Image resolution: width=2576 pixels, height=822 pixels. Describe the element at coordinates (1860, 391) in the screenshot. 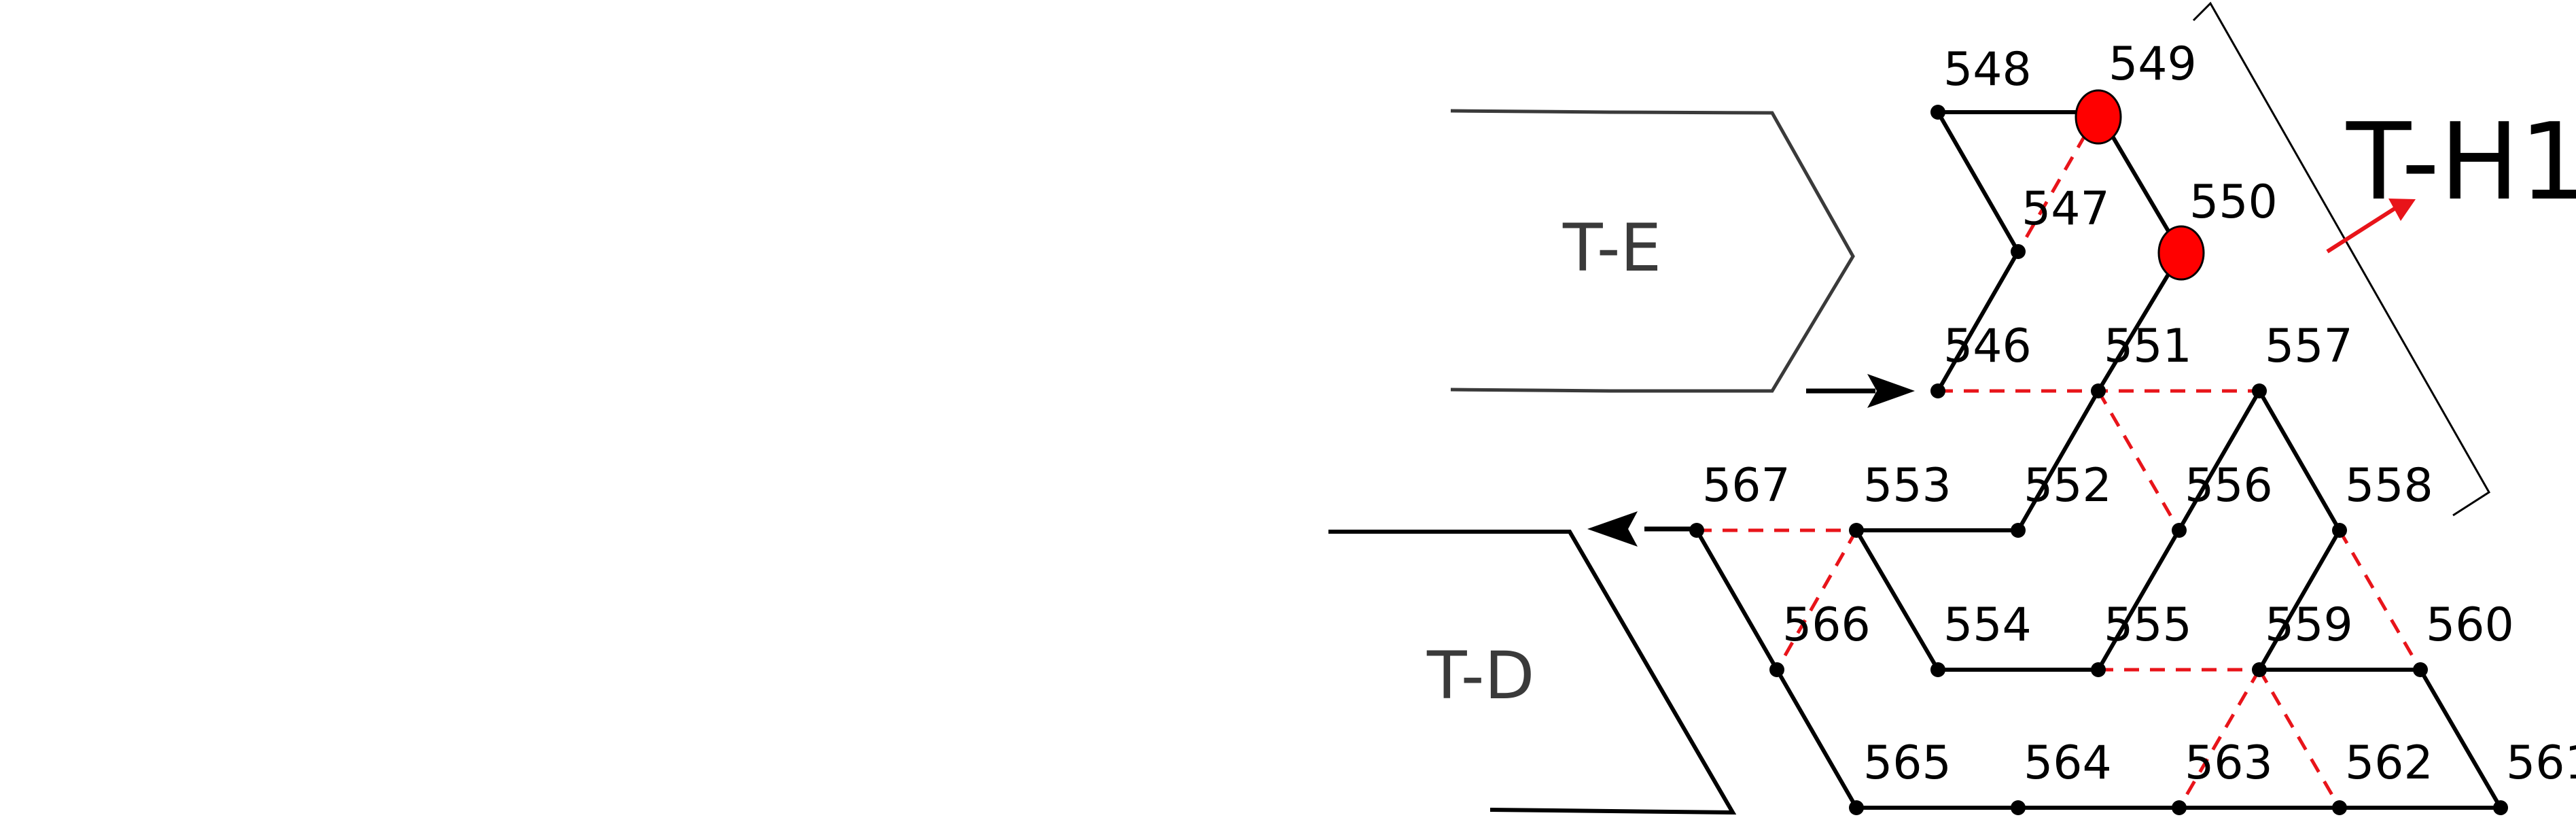

I see `entry-arrow` at that location.